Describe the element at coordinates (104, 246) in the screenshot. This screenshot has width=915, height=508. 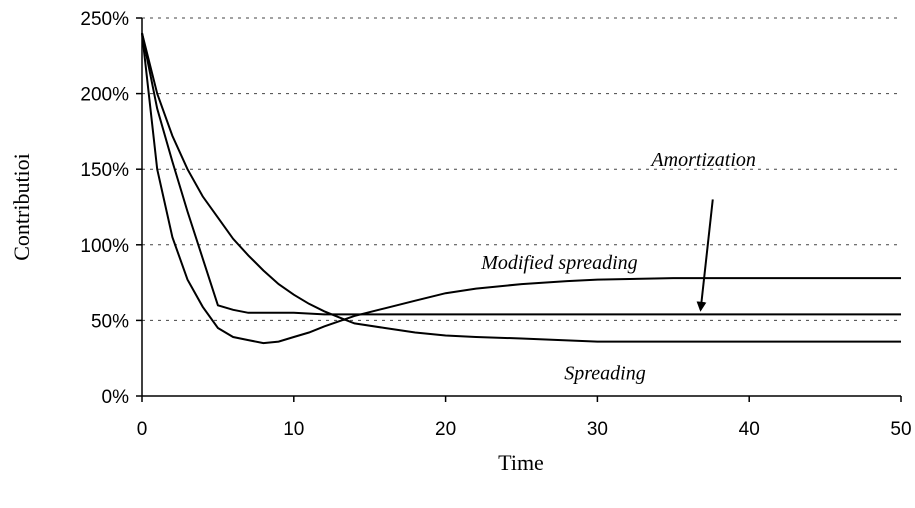
I see `y-tick-label: 100%` at that location.